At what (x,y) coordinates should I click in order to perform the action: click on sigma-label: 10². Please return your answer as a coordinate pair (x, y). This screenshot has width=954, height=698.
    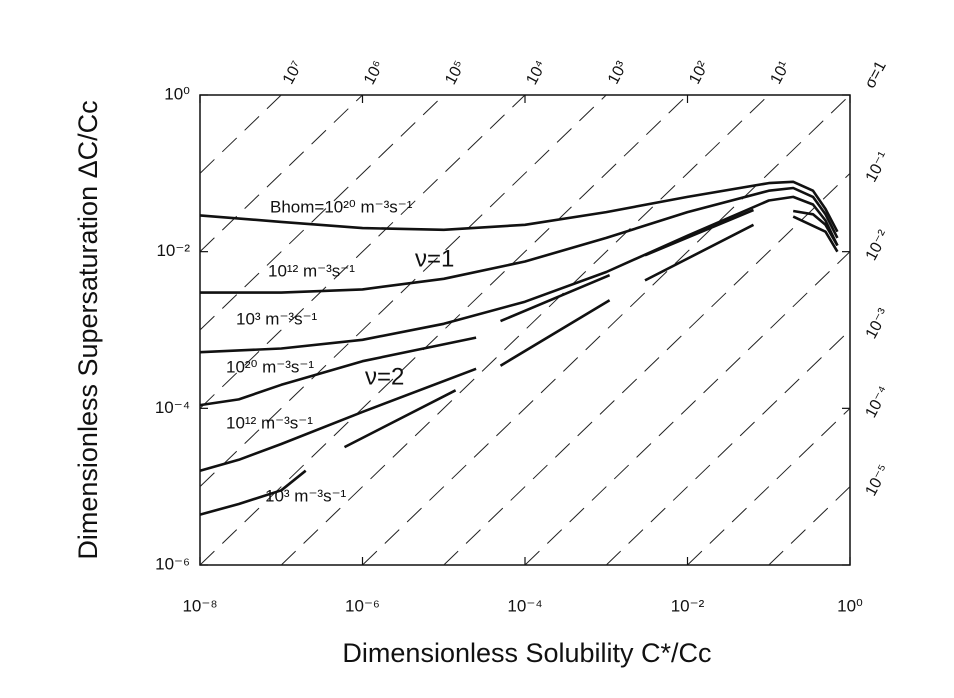
    Looking at the image, I should click on (699, 72).